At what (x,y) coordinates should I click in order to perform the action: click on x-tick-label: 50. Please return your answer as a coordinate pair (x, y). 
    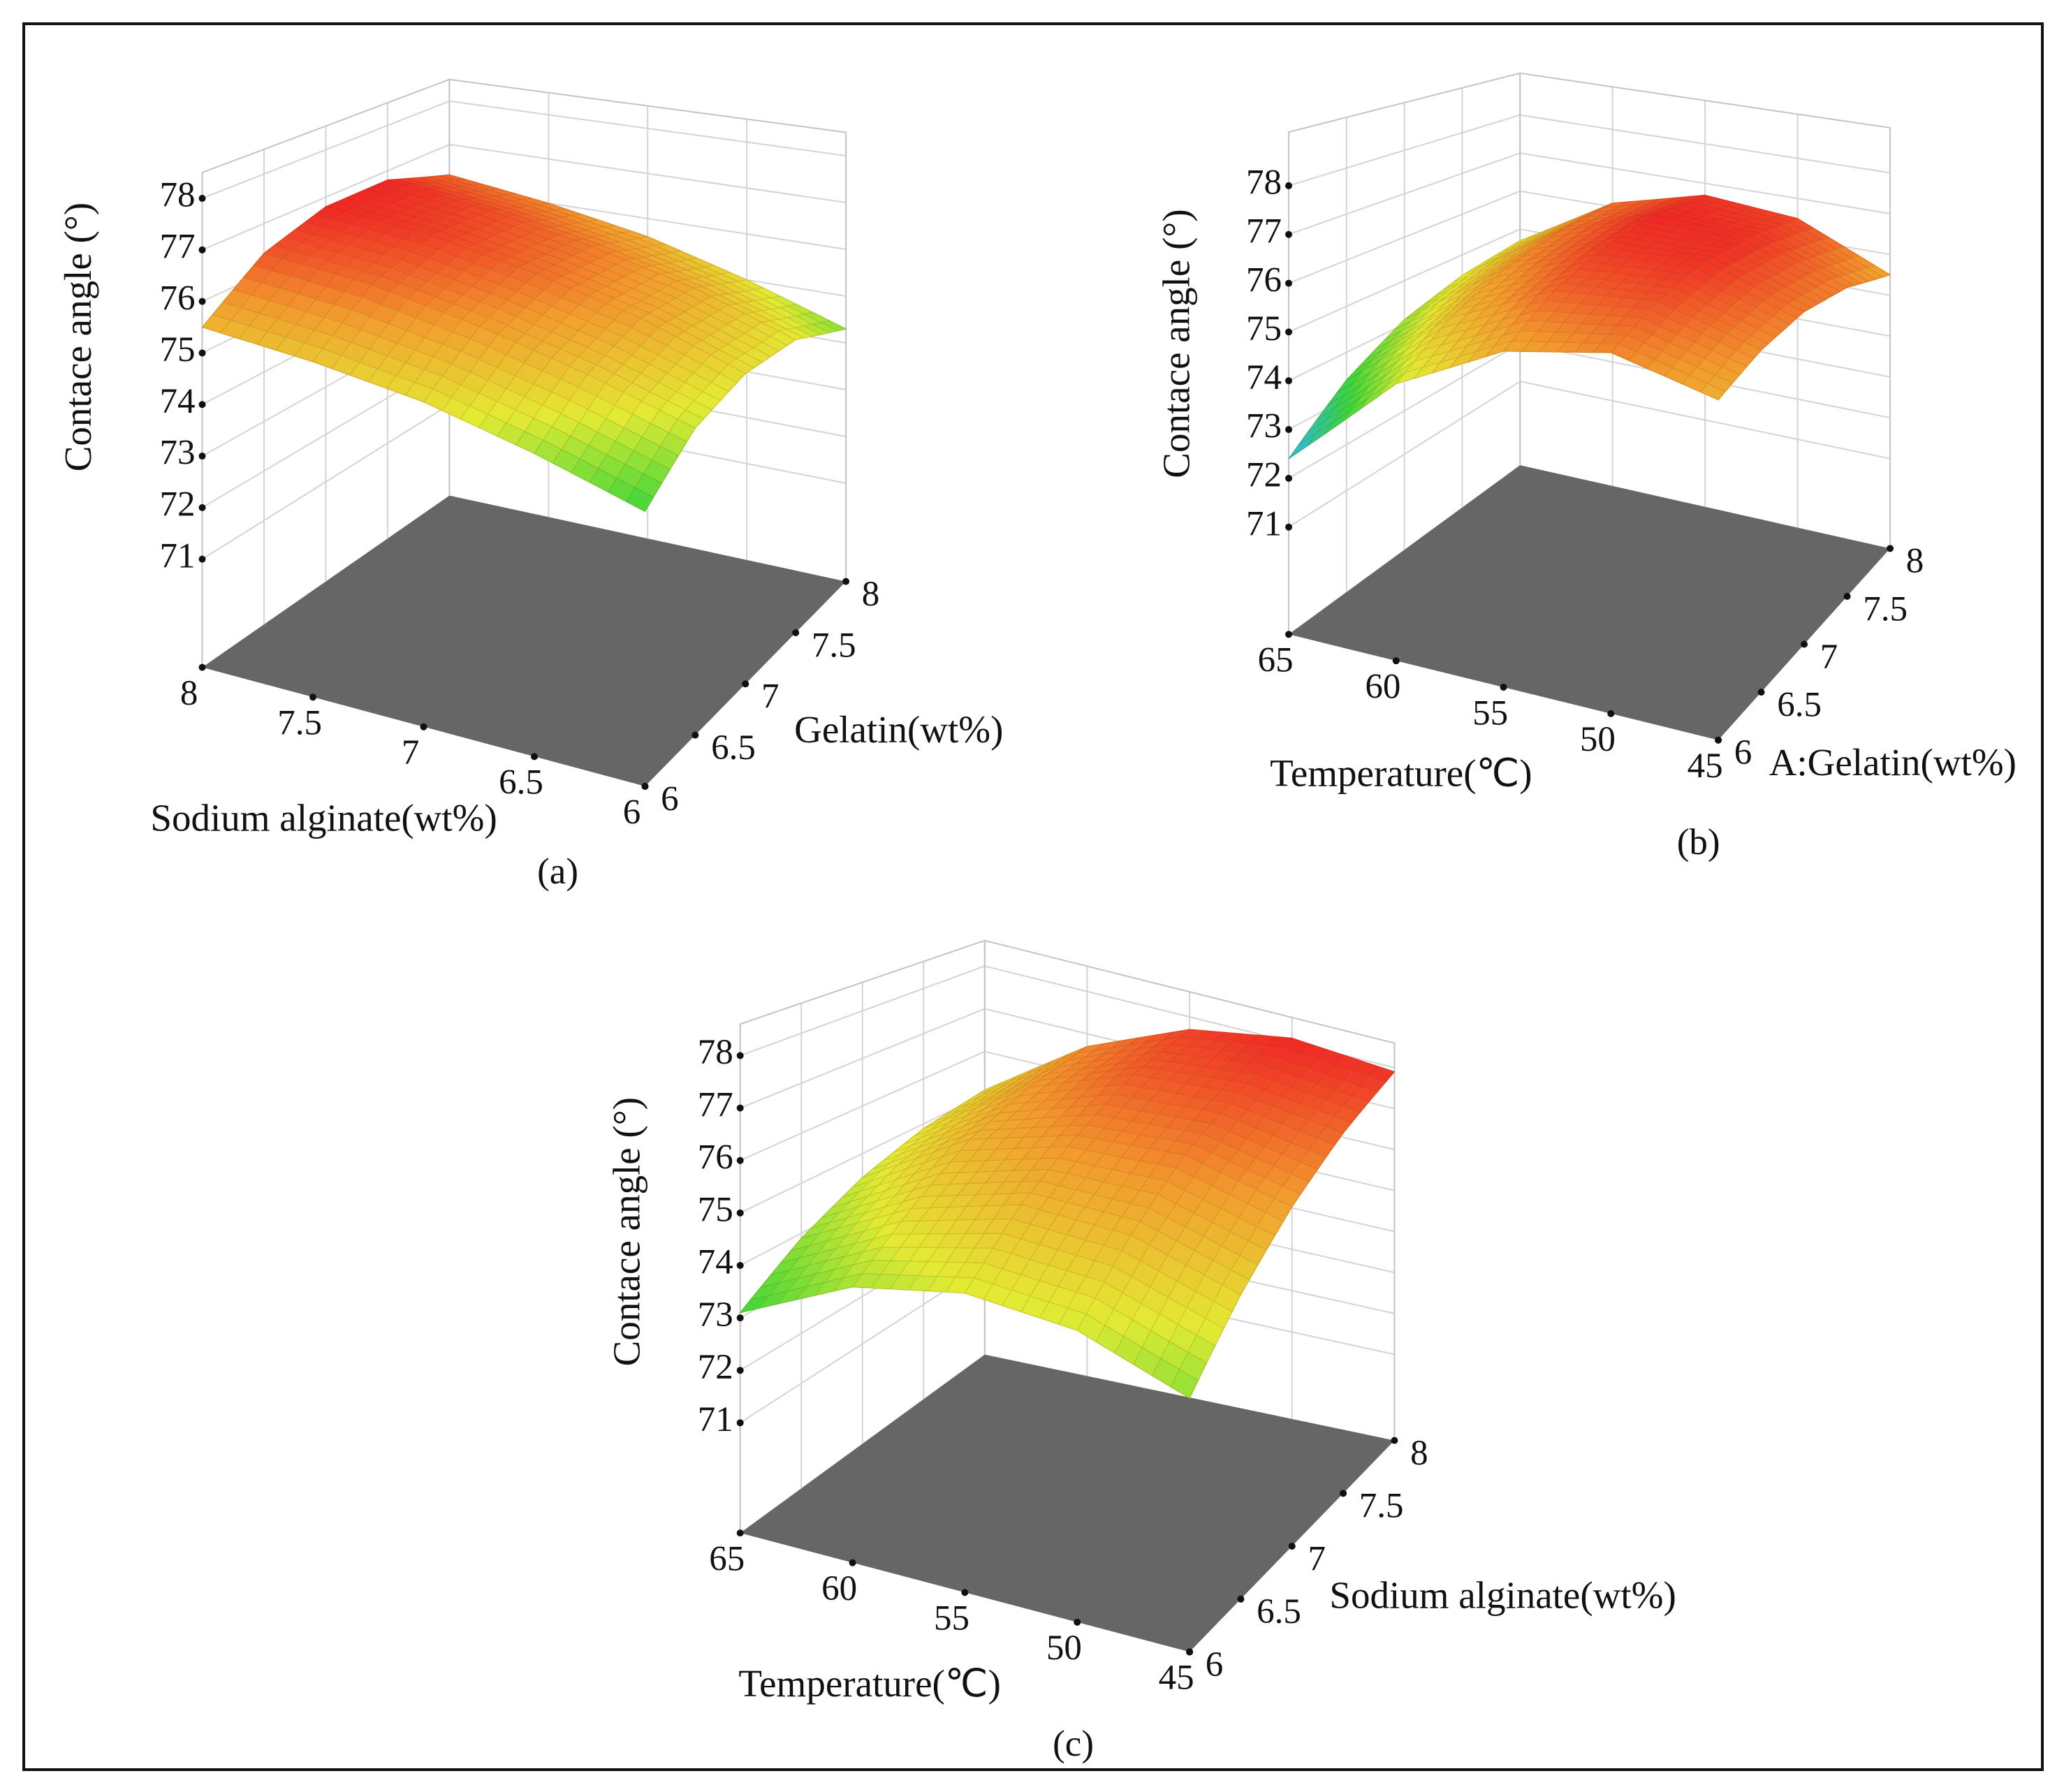
    Looking at the image, I should click on (1064, 1648).